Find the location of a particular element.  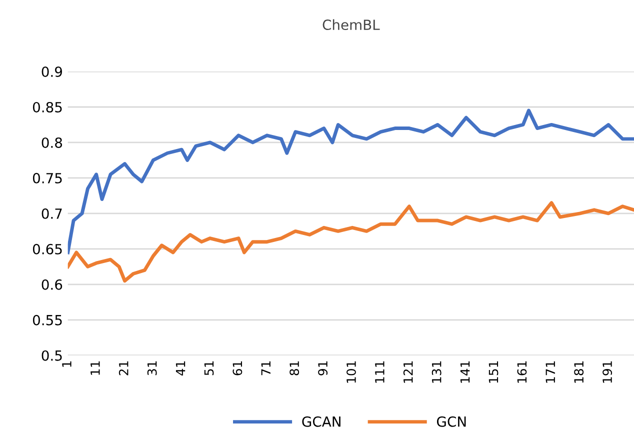

x-tick-label: 51 is located at coordinates (209, 368).